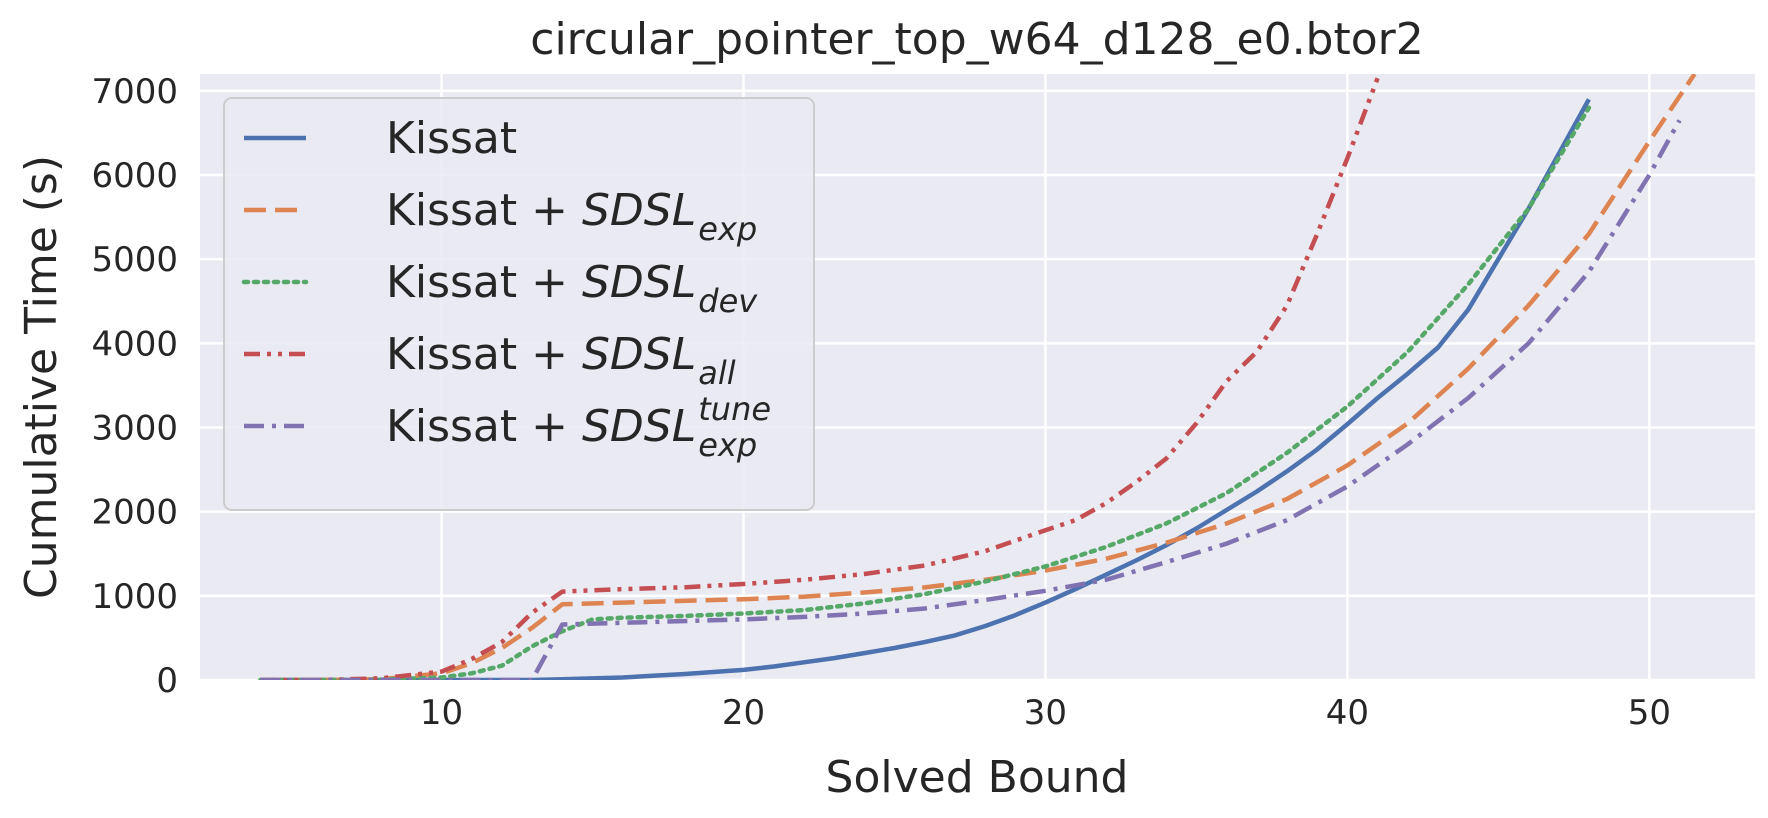 Image resolution: width=1768 pixels, height=818 pixels. I want to click on y-tick-label: 3000, so click(134, 429).